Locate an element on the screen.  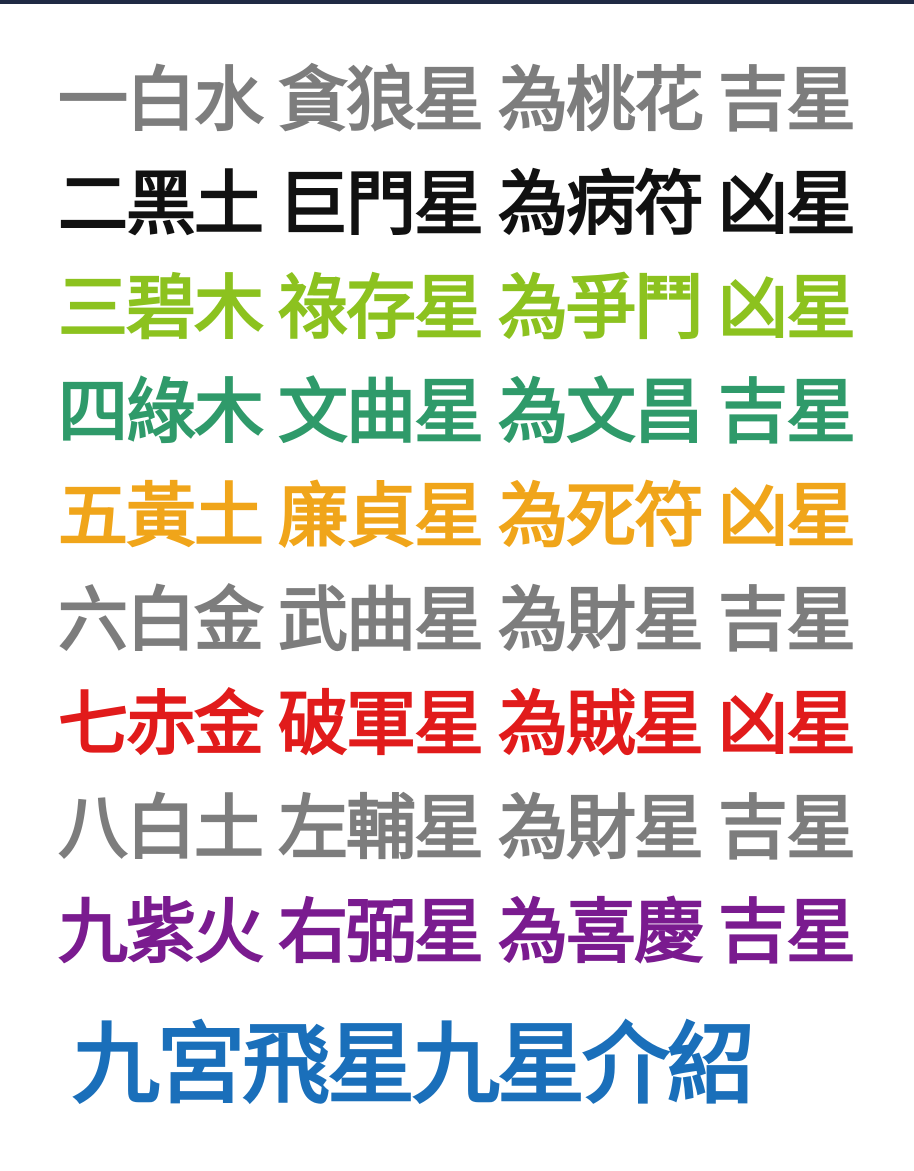
star-number-name: 三碧木 is located at coordinates (161, 308).